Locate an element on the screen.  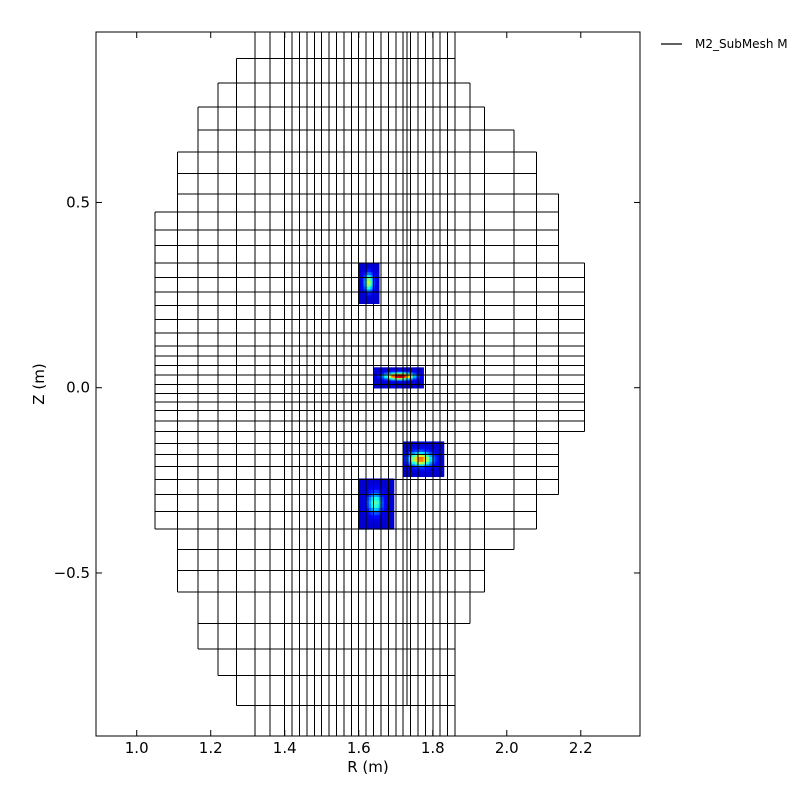
x-axis-label: R (m) is located at coordinates (368, 767).